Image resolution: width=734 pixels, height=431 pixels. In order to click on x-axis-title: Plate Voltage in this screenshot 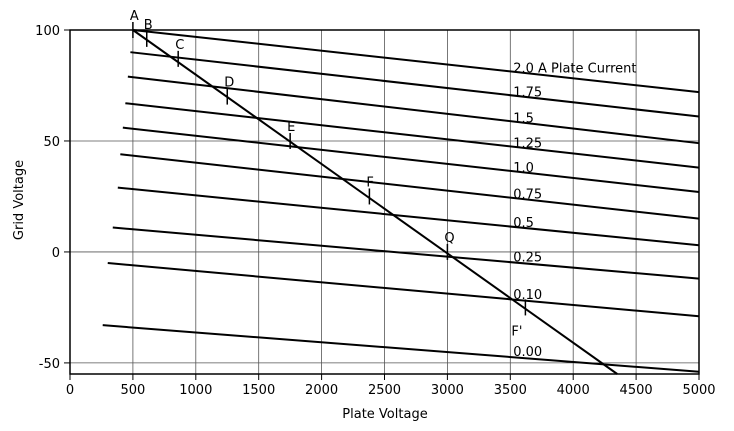, I will do `click(384, 414)`.